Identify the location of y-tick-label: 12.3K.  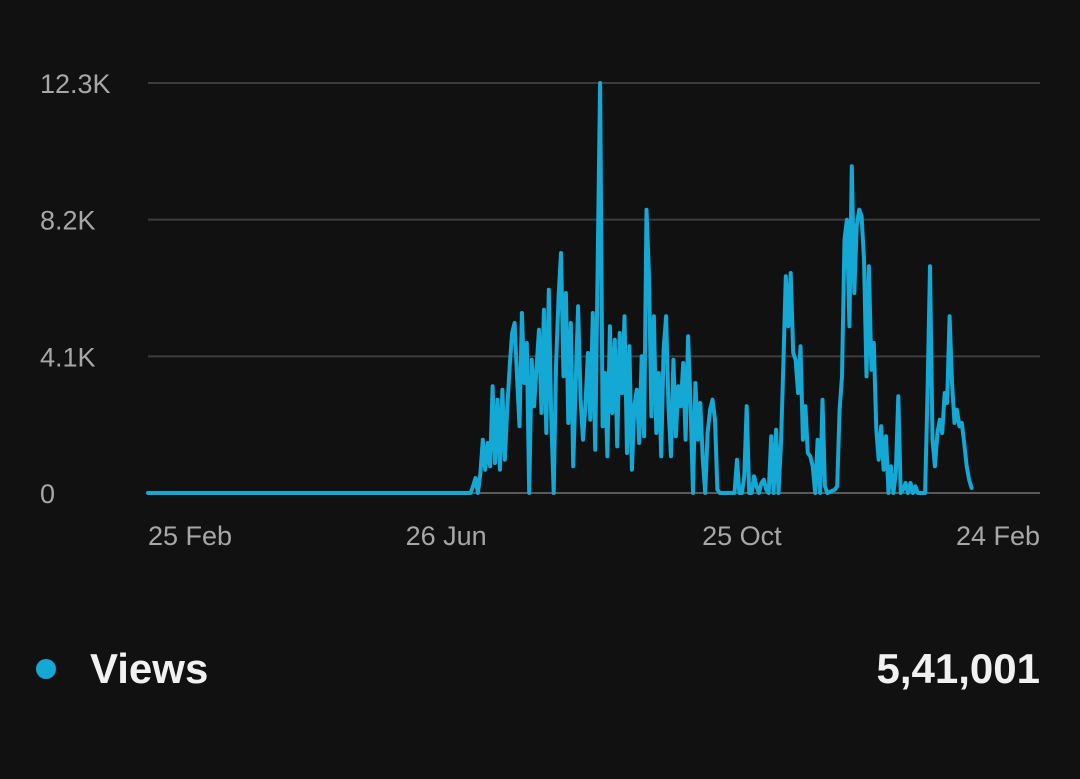
(75, 84).